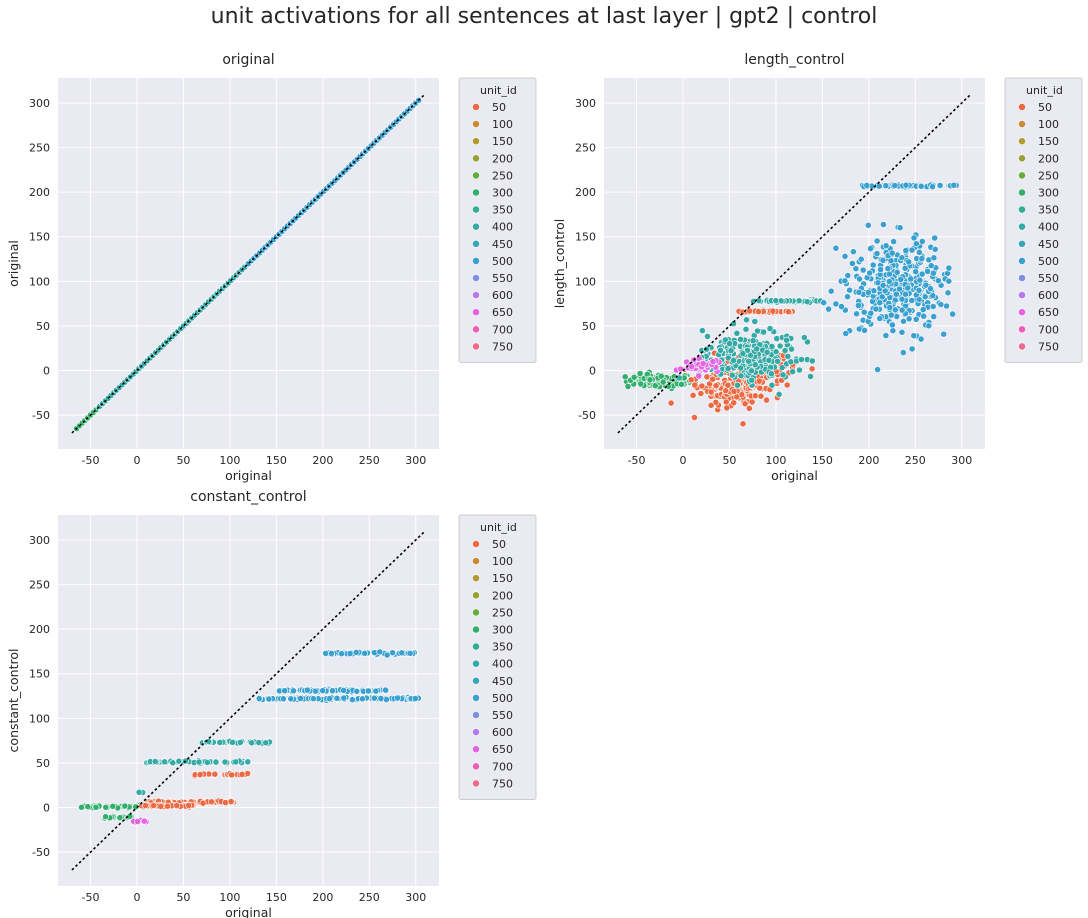 This screenshot has height=918, width=1088. I want to click on legend-entry-label: 450, so click(502, 681).